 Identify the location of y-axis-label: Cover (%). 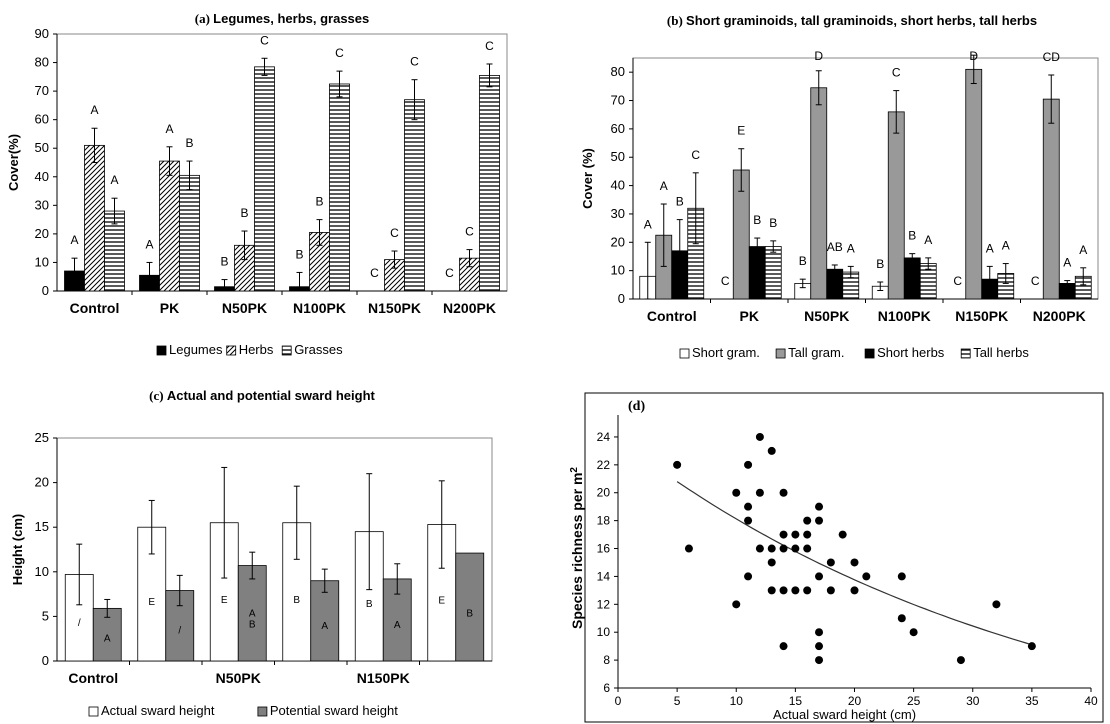
(587, 178).